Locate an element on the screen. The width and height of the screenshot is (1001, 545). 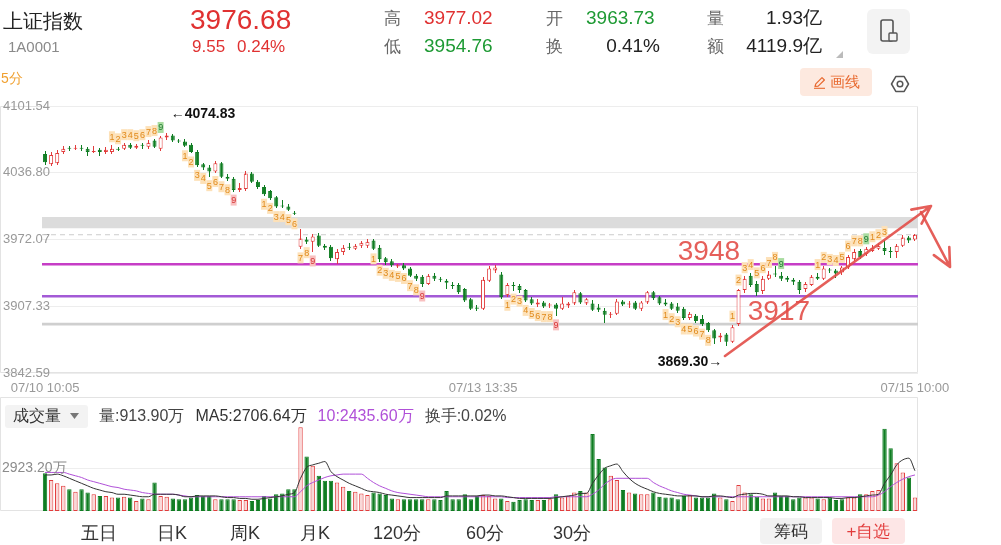
chips-button: 筹码 is located at coordinates (791, 531).